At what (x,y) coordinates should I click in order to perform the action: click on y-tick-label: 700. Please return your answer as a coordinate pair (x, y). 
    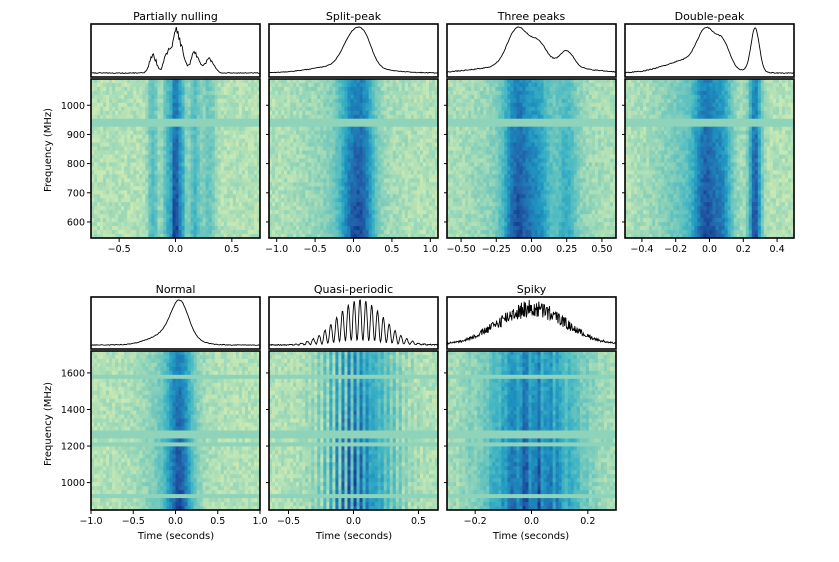
    Looking at the image, I should click on (76, 193).